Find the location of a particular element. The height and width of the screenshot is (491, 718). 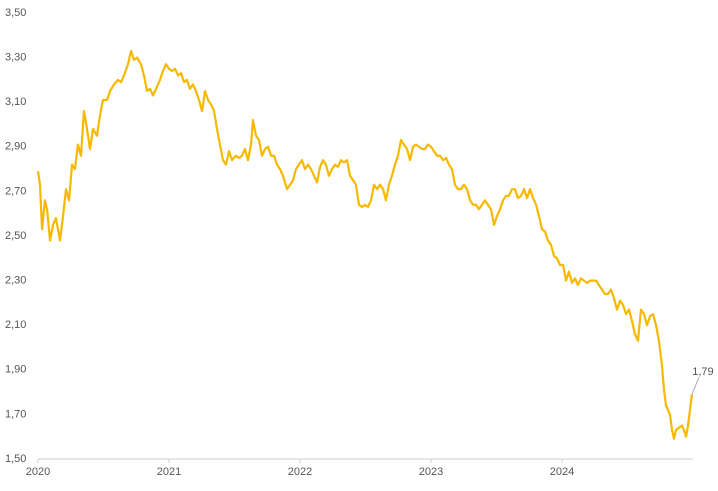

x-tick-label: 2023 is located at coordinates (431, 472).